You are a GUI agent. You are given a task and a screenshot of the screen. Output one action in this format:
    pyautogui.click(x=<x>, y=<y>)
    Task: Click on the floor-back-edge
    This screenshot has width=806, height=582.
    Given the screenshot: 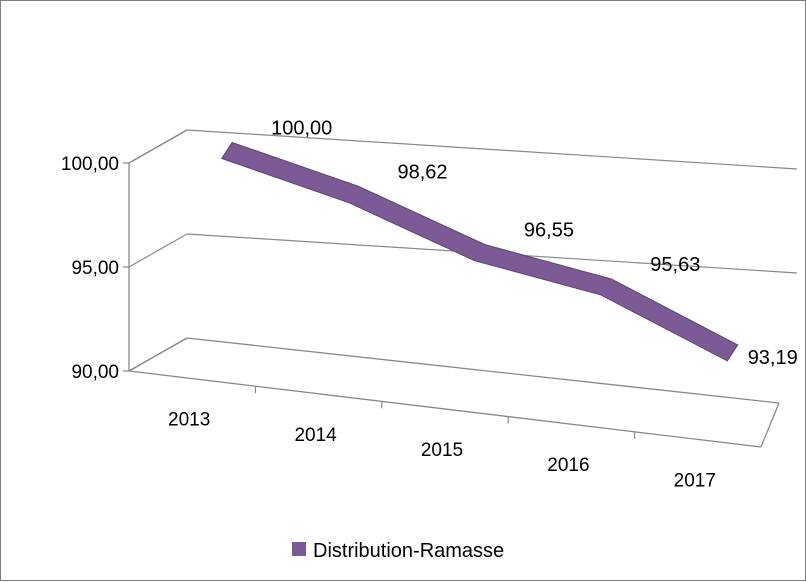 What is the action you would take?
    pyautogui.click(x=483, y=370)
    